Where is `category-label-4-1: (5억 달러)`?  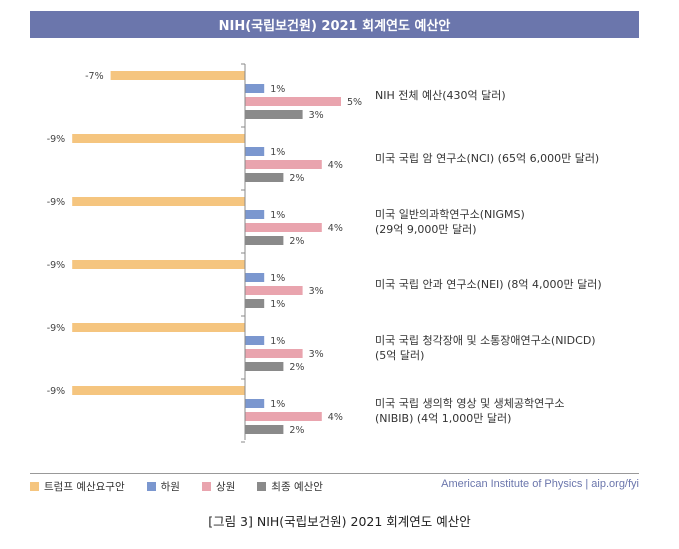 category-label-4-1: (5억 달러) is located at coordinates (399, 355).